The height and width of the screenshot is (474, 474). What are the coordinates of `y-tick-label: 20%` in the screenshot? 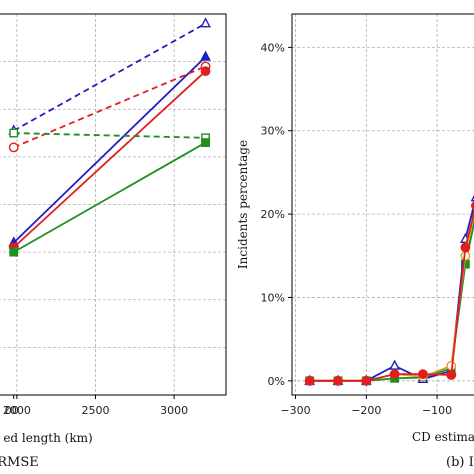 It's located at (273, 214).